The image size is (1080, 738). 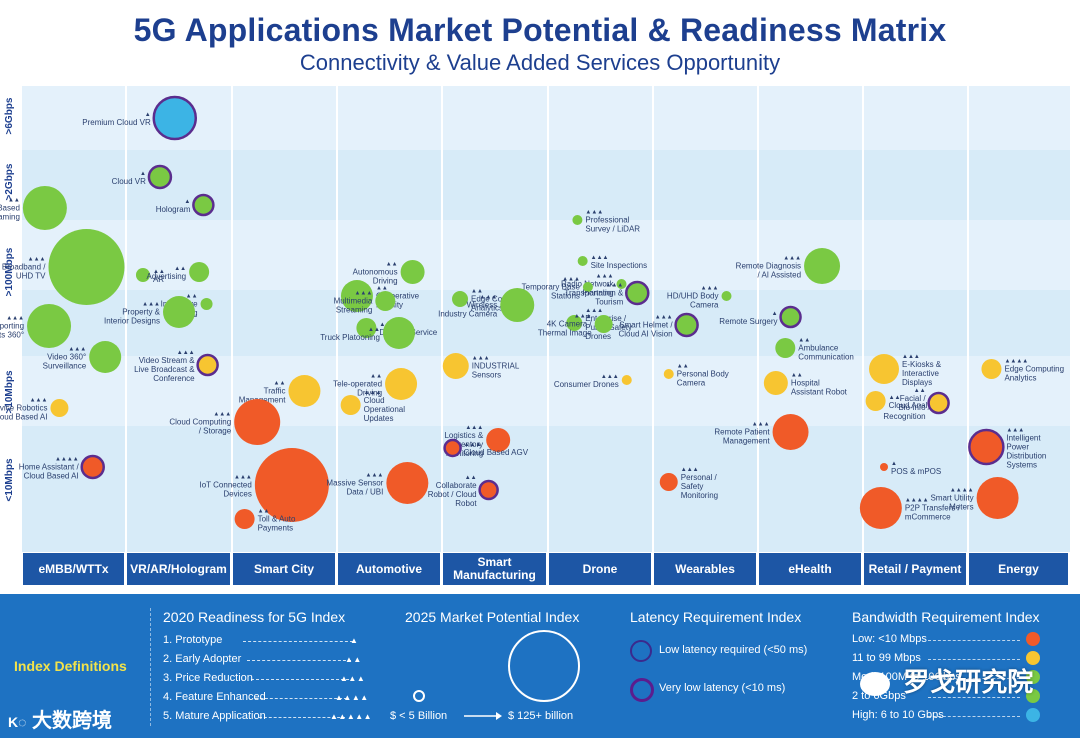 I want to click on point-label: Video 360°, so click(x=66, y=357).